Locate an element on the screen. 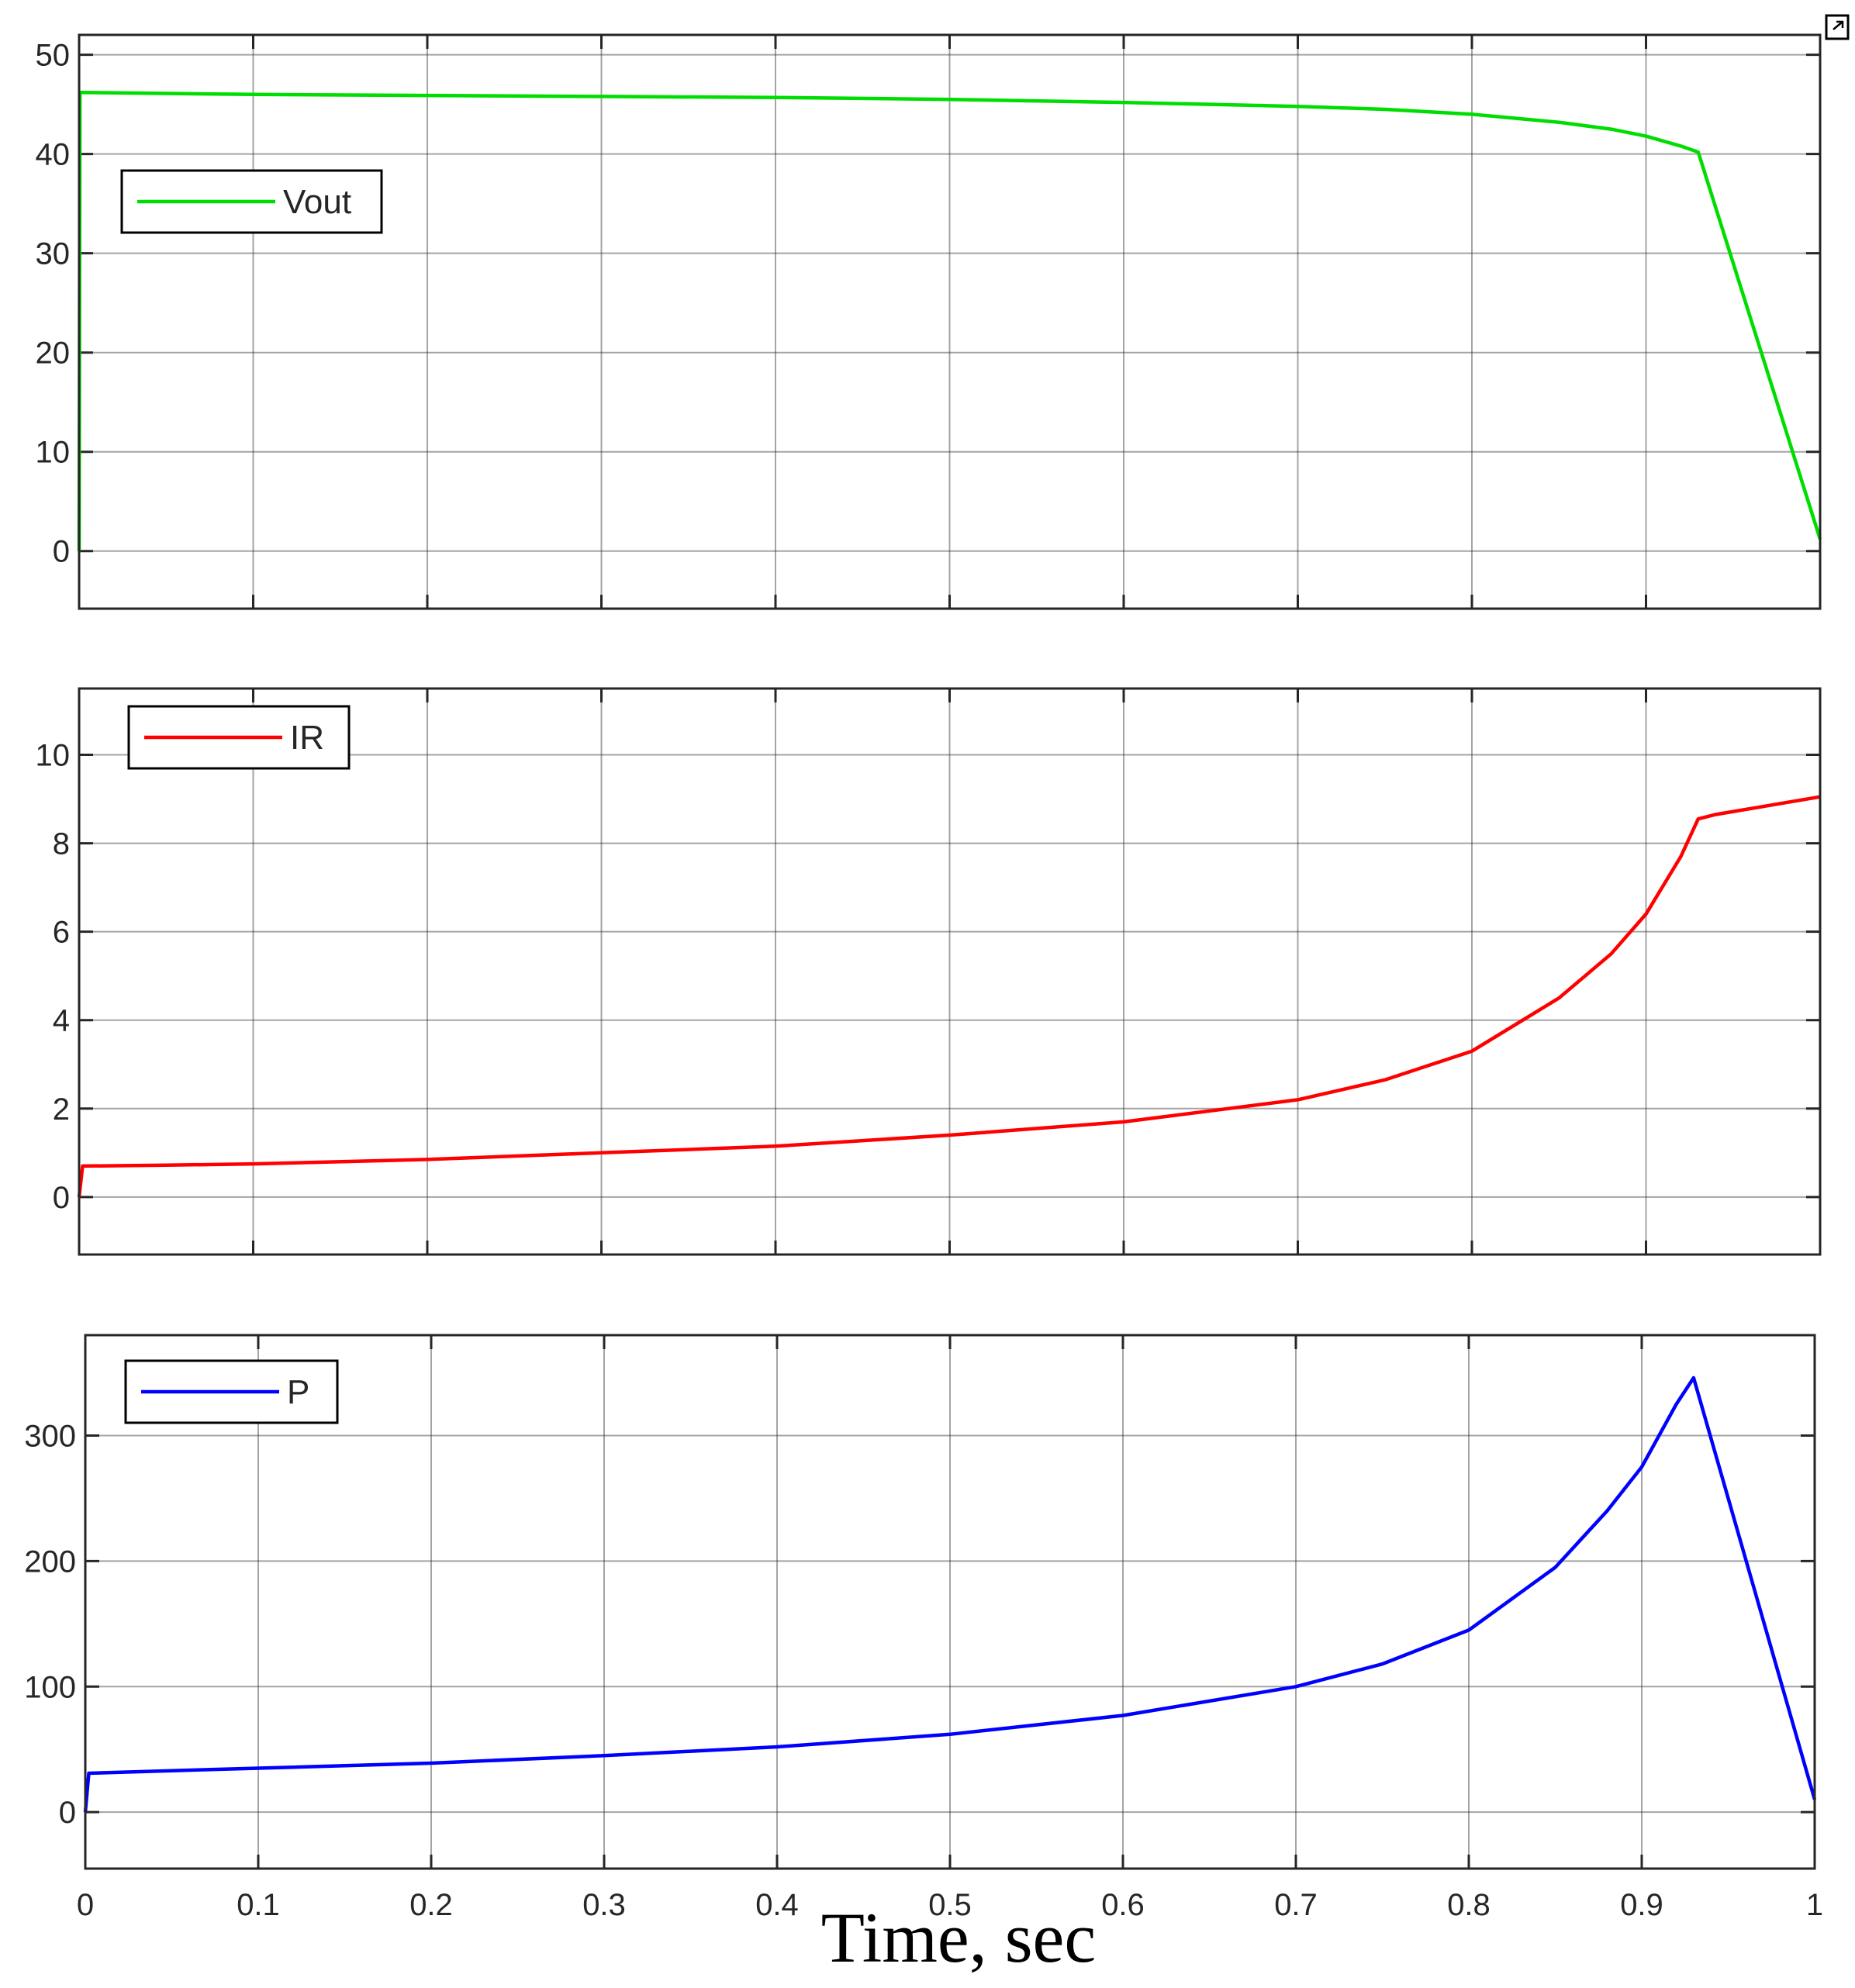 The image size is (1855, 1988). legend-label-vout: Vout is located at coordinates (317, 202).